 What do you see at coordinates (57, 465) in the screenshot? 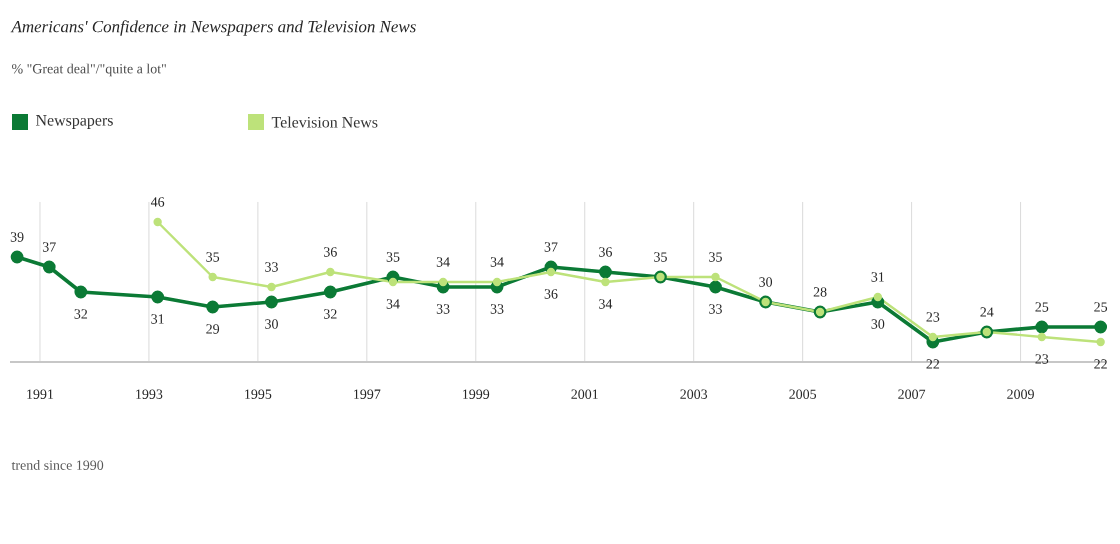
I see `text: trend since 1990` at bounding box center [57, 465].